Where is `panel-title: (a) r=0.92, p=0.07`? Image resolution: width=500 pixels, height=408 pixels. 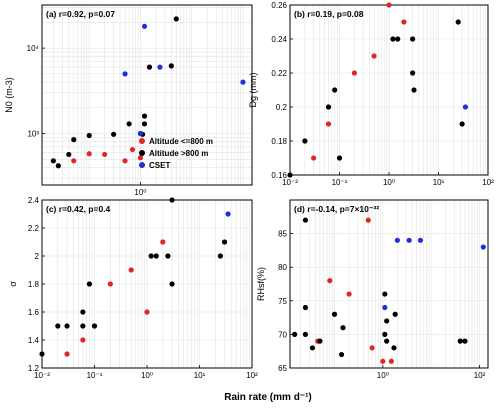
panel-title: (a) r=0.92, p=0.07 is located at coordinates (80, 14).